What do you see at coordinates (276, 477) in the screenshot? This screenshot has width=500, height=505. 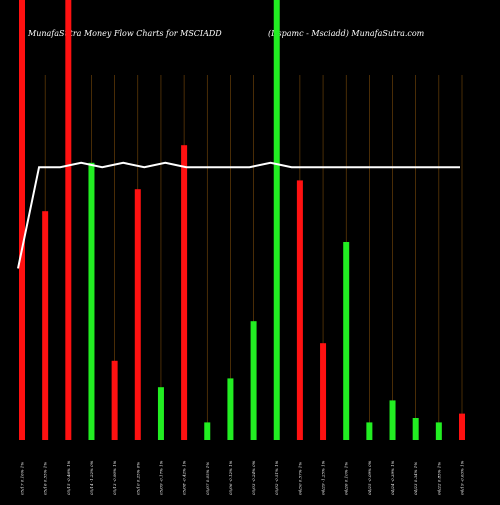 I see `x-tick-label: 05/02 -0.51% 1%` at bounding box center [276, 477].